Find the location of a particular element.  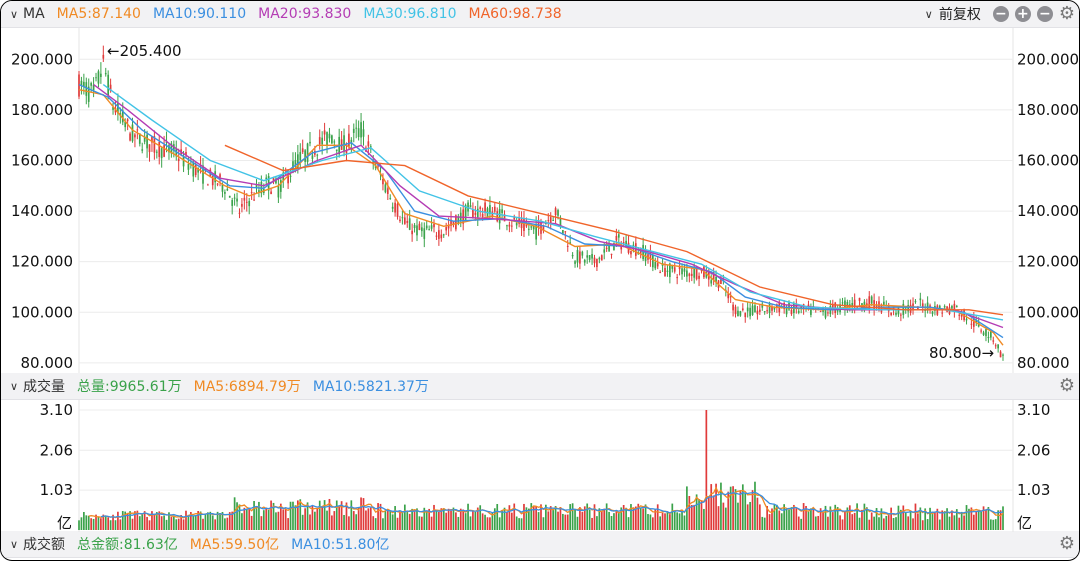

adjust-dropdown: 前复权 is located at coordinates (959, 15).